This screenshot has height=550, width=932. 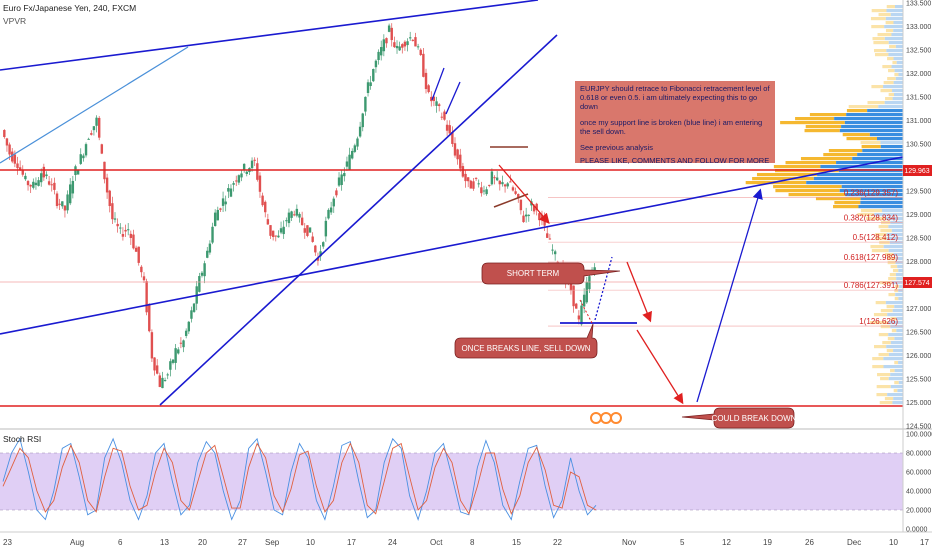 I want to click on time-tick: 27, so click(x=242, y=542).